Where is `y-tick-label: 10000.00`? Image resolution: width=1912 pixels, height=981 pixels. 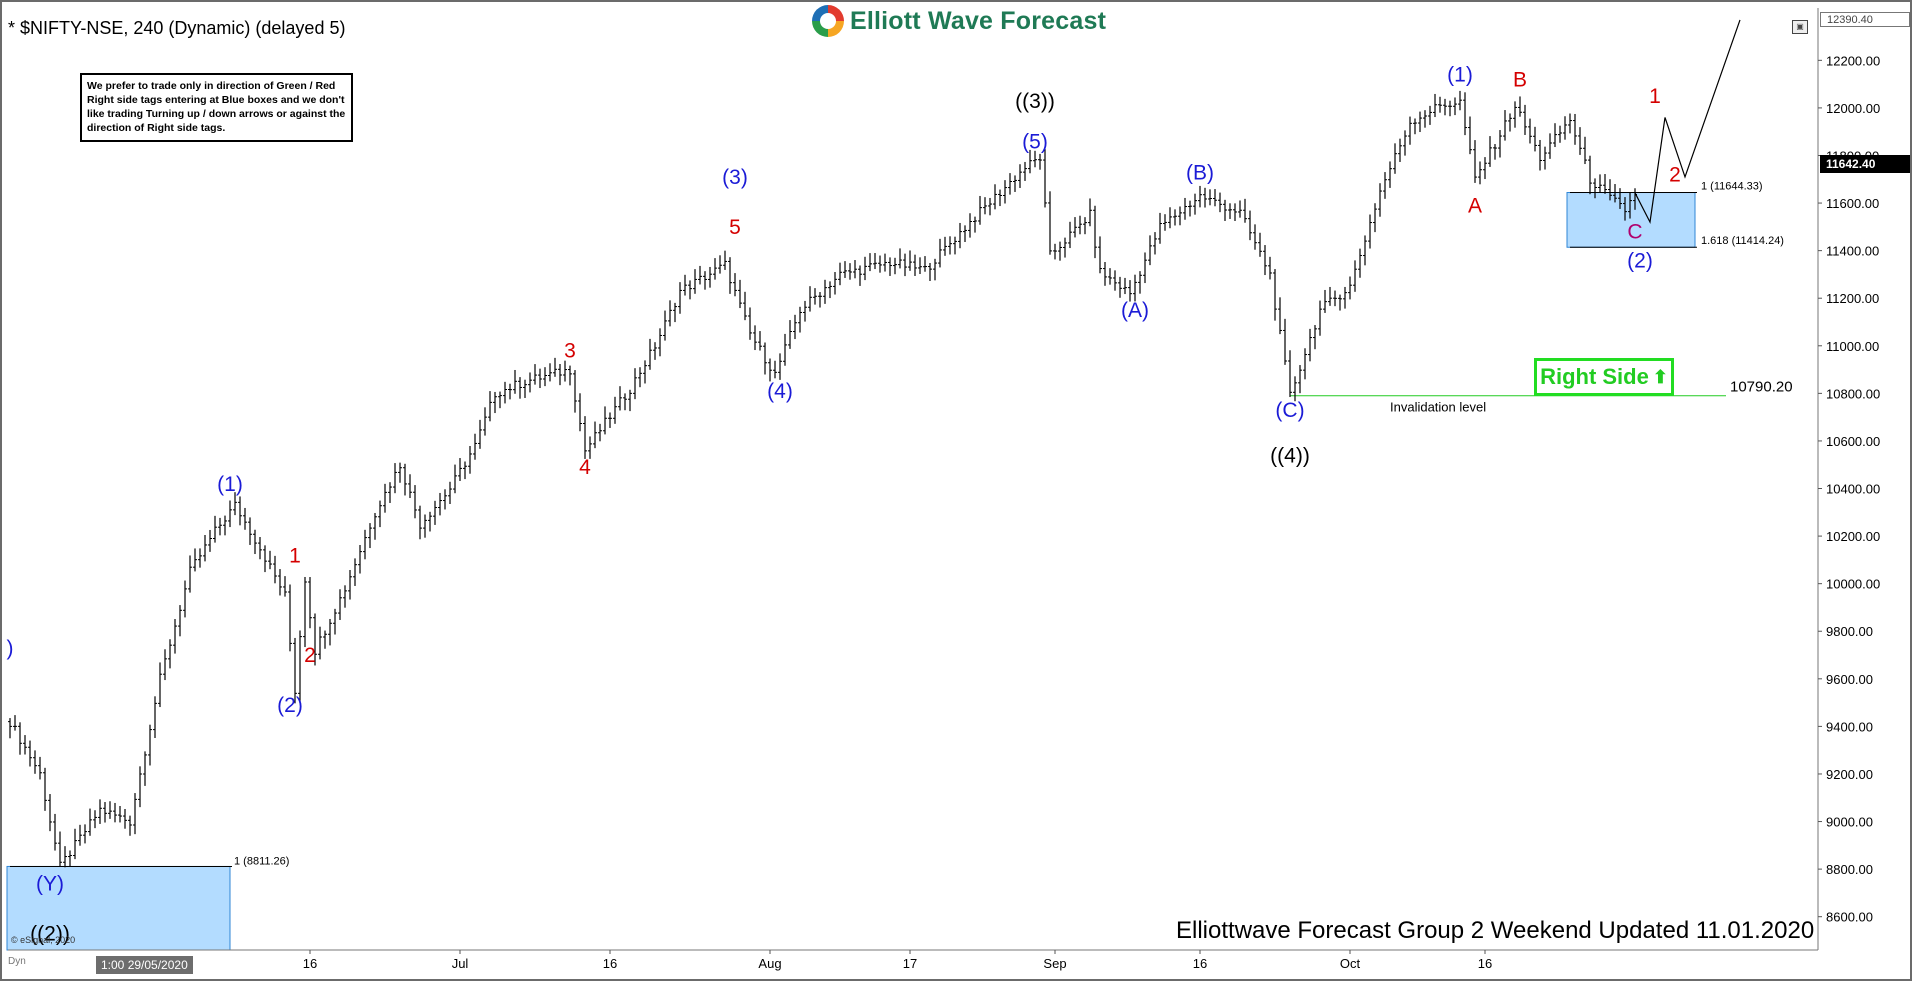
y-tick-label: 10000.00 is located at coordinates (1853, 584).